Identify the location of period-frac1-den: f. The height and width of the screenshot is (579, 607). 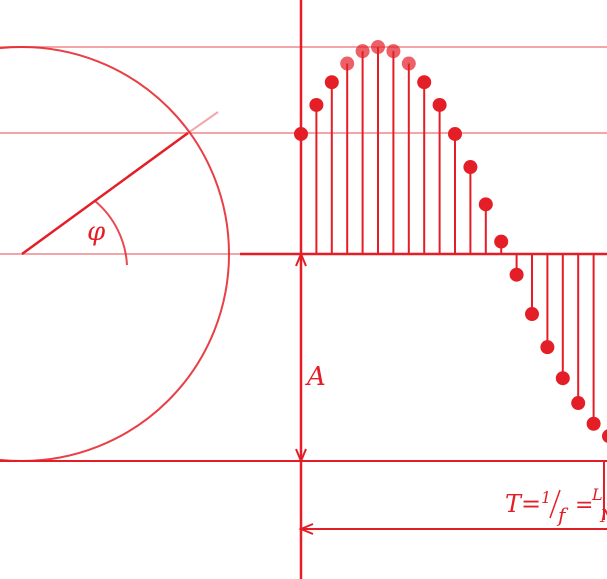
(562, 515).